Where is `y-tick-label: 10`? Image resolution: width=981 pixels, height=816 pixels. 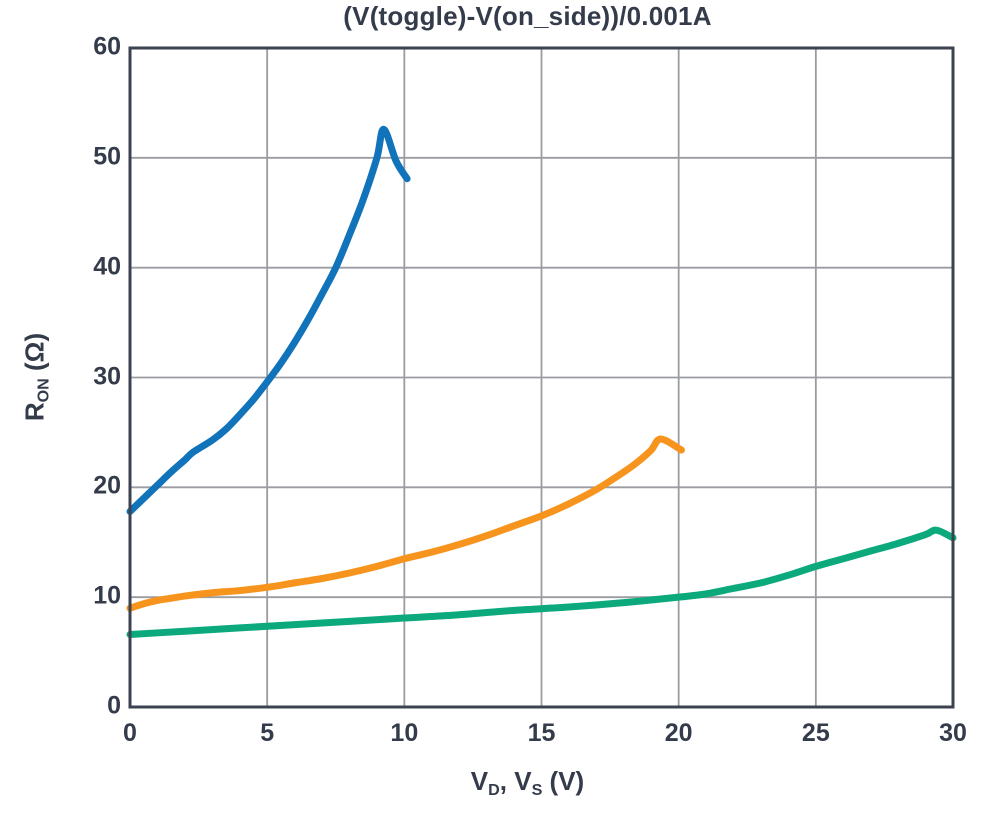 y-tick-label: 10 is located at coordinates (107, 595).